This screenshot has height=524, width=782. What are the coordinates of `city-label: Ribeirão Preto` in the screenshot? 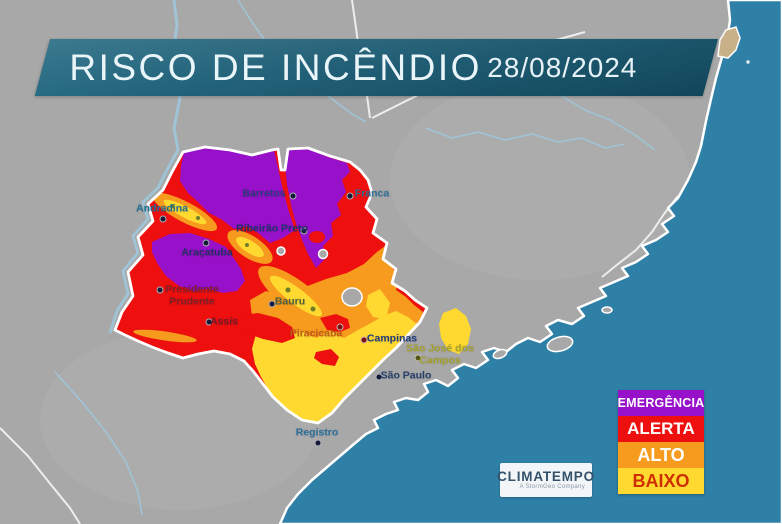 It's located at (272, 228).